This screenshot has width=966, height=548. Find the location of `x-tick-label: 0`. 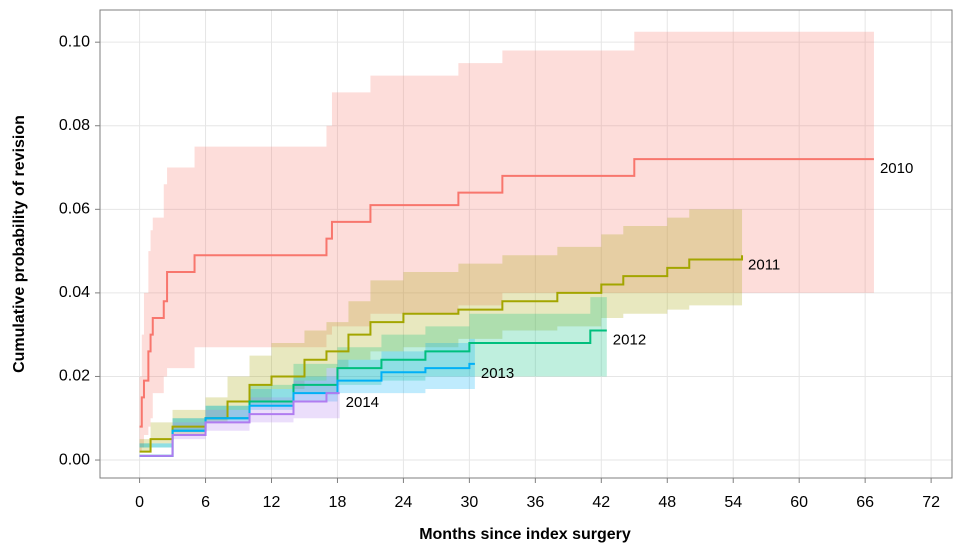

x-tick-label: 0 is located at coordinates (139, 502).